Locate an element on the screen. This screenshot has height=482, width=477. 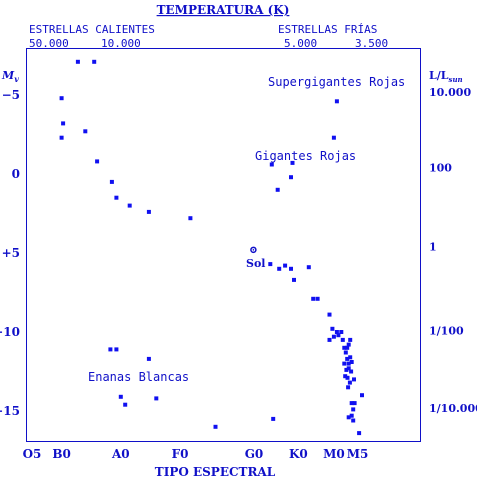
luminosity-tick-label: 100 is located at coordinates (440, 168).